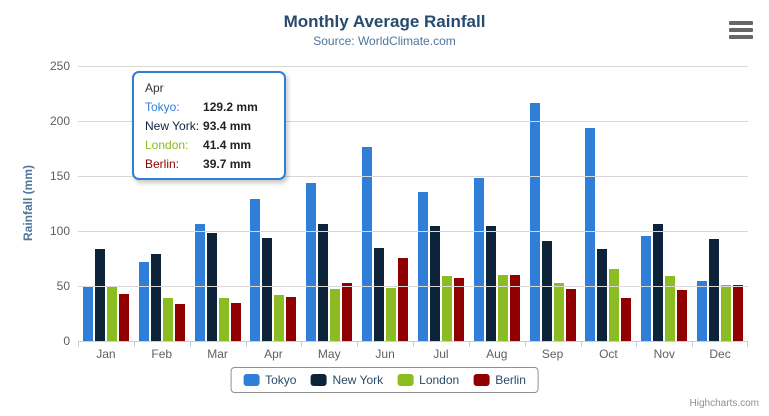 This screenshot has height=416, width=769. I want to click on bar-berlin-sep, so click(570, 314).